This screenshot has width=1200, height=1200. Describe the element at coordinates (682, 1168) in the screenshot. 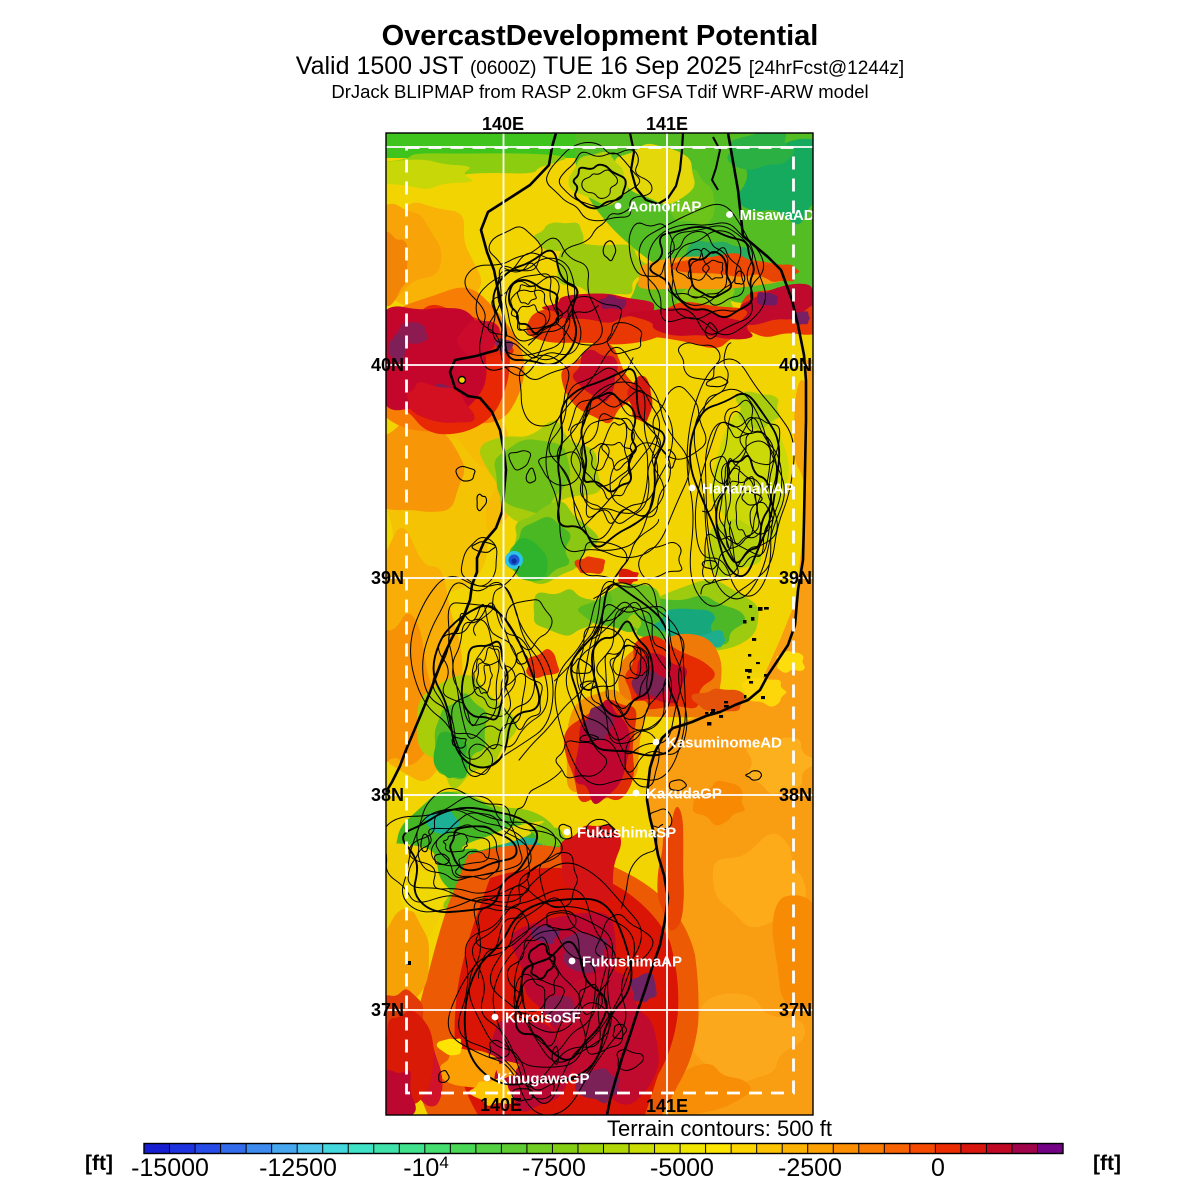

I see `svg-text: -5000` at that location.